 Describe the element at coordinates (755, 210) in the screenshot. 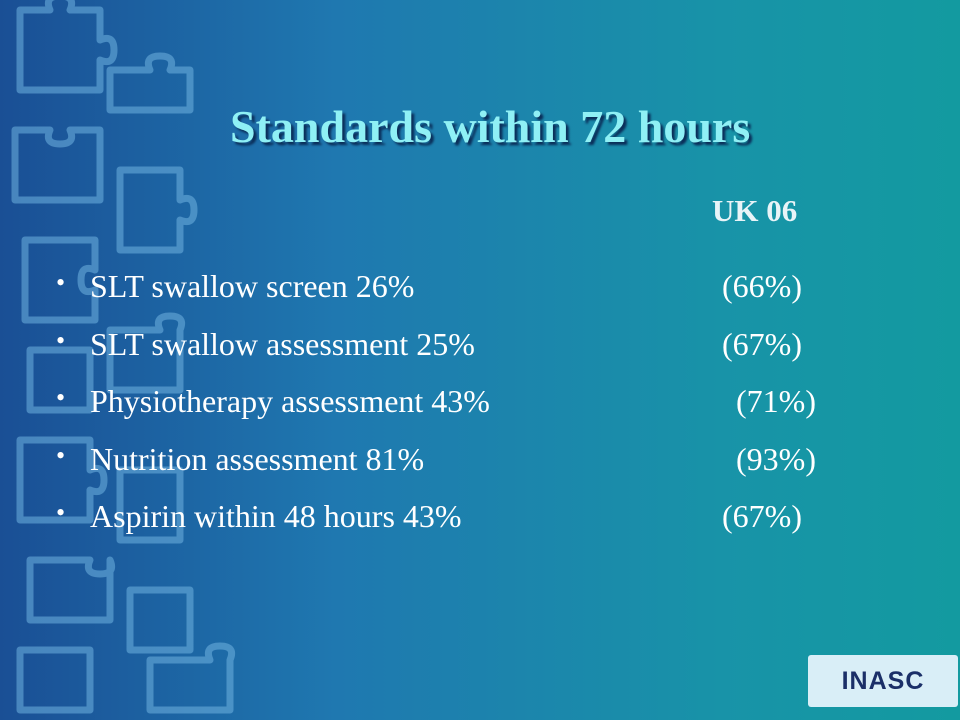

I see `column-heading: UK 06` at that location.